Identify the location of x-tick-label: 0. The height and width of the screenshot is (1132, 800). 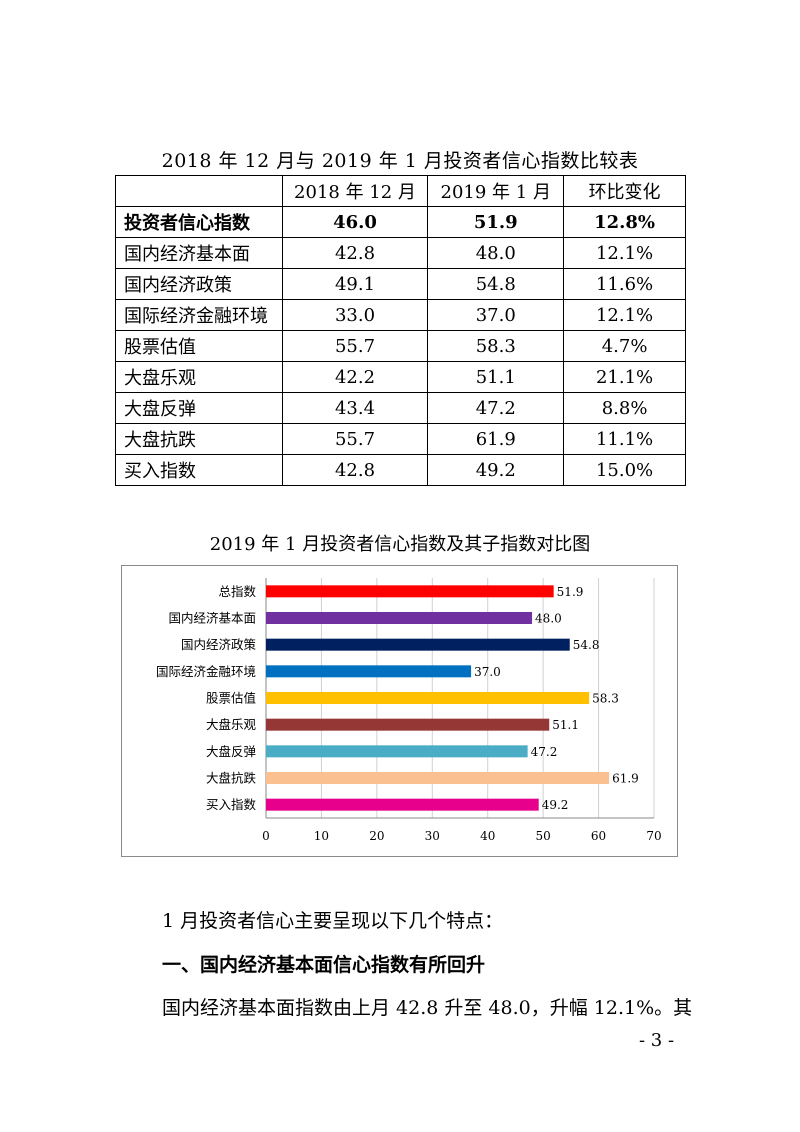
(266, 836).